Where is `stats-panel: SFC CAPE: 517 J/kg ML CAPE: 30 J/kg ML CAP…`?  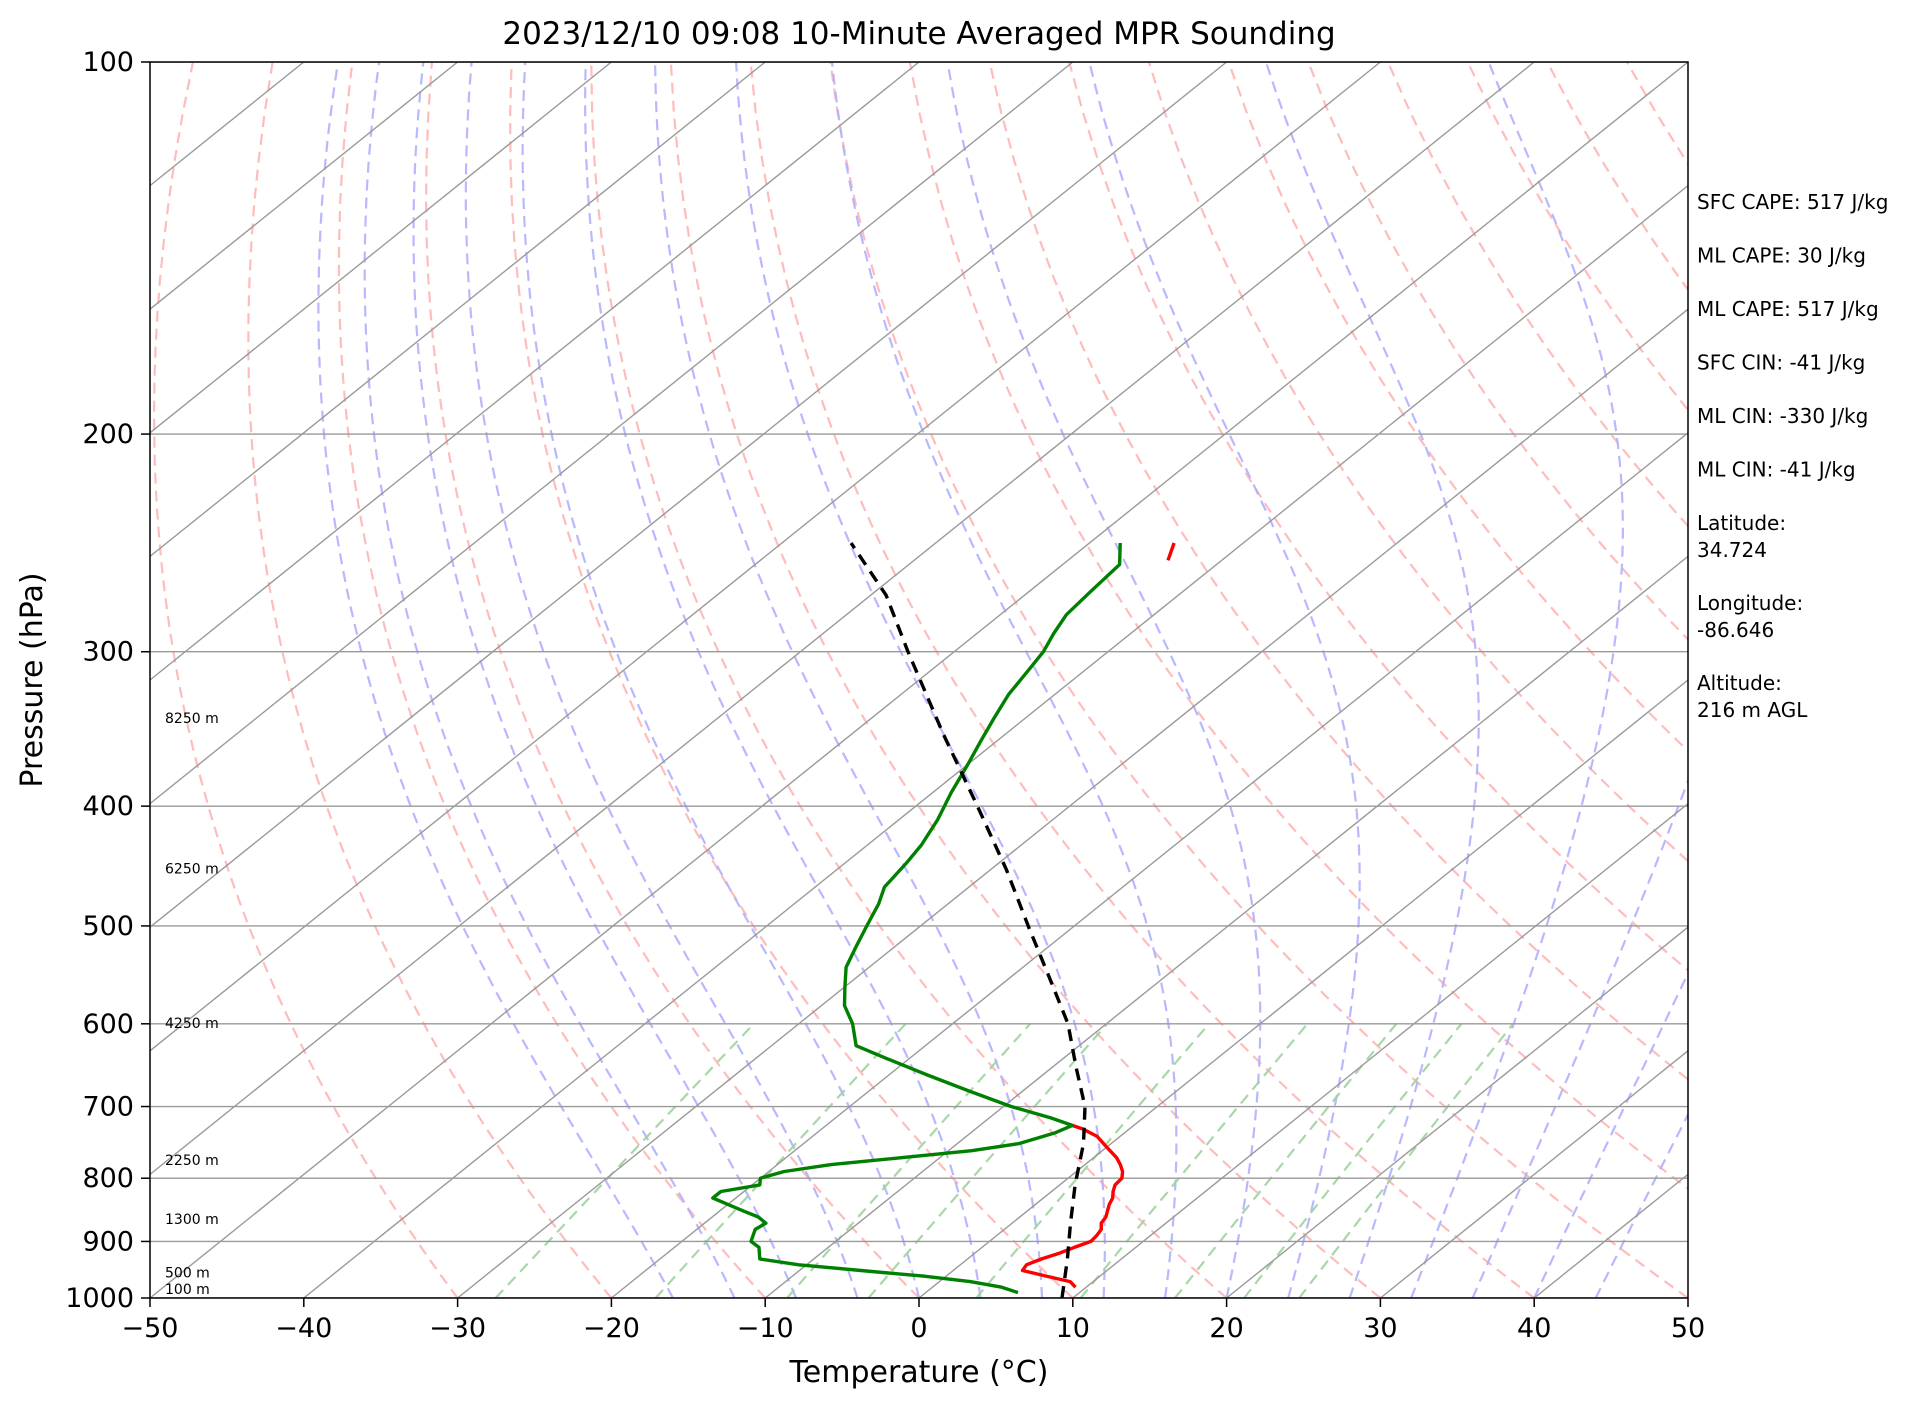 stats-panel: SFC CAPE: 517 J/kg ML CAPE: 30 J/kg ML CAP… is located at coordinates (1792, 456).